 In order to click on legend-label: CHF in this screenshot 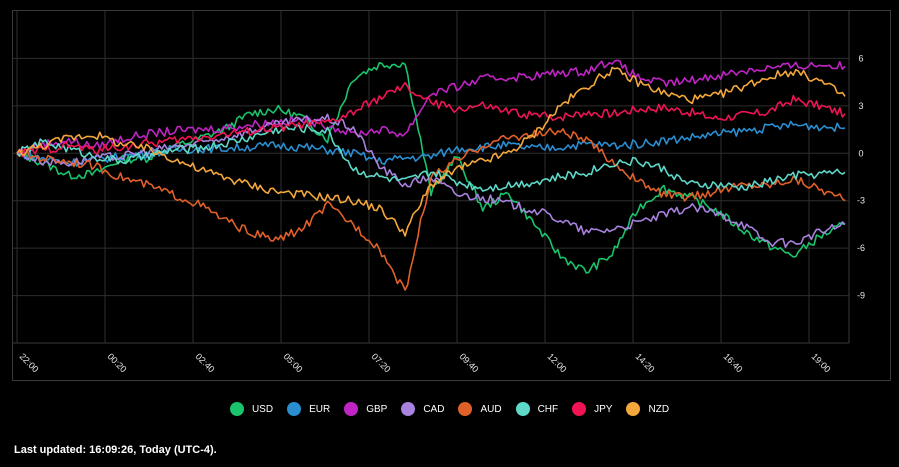, I will do `click(548, 409)`.